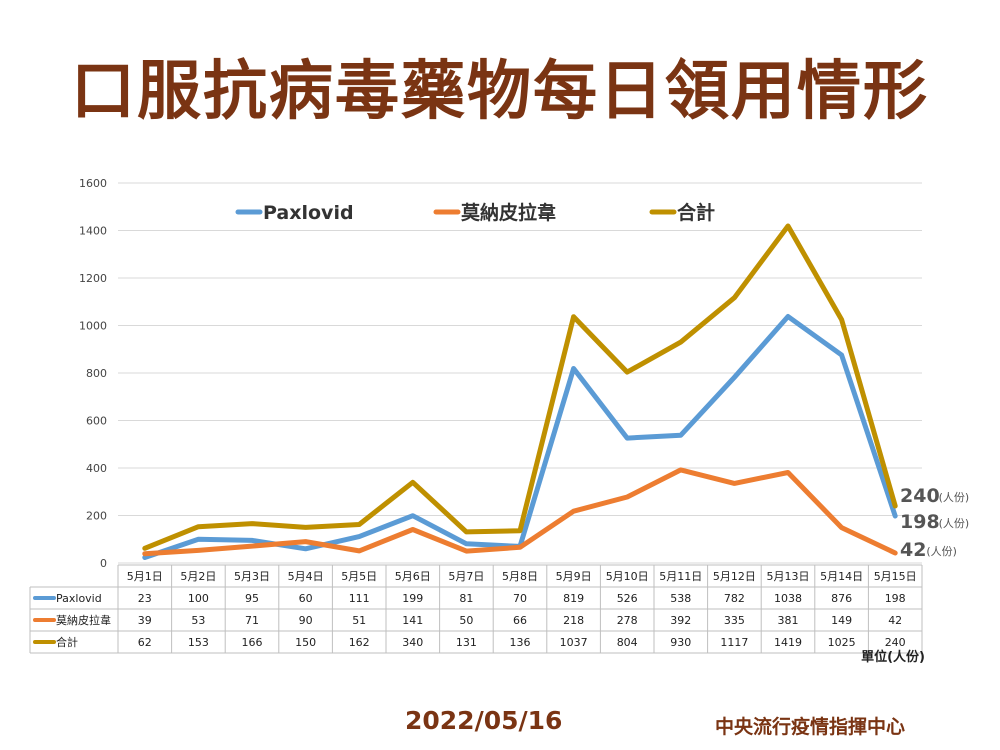 Image resolution: width=1000 pixels, height=750 pixels. Describe the element at coordinates (252, 642) in the screenshot. I see `table-cell-value: 166` at that location.